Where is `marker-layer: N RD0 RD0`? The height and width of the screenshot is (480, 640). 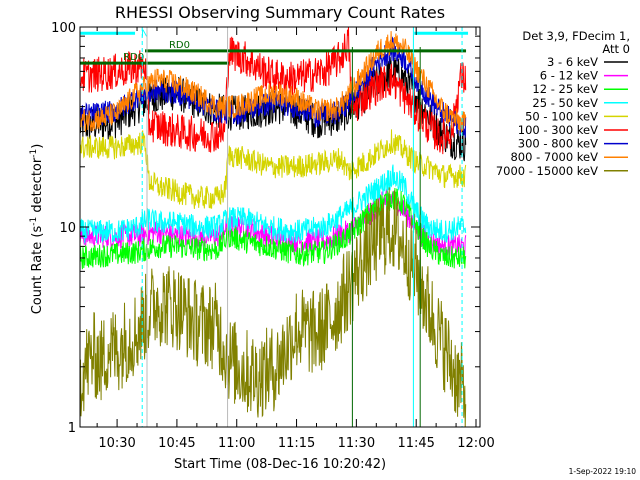
marker-layer: N RD0 RD0 is located at coordinates (274, 46).